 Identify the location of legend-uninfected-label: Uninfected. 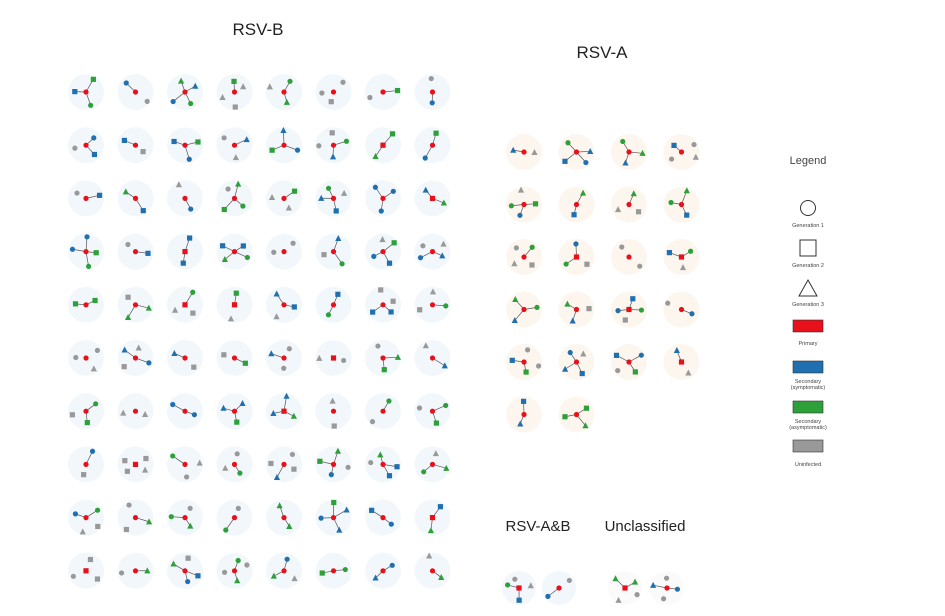
(808, 465).